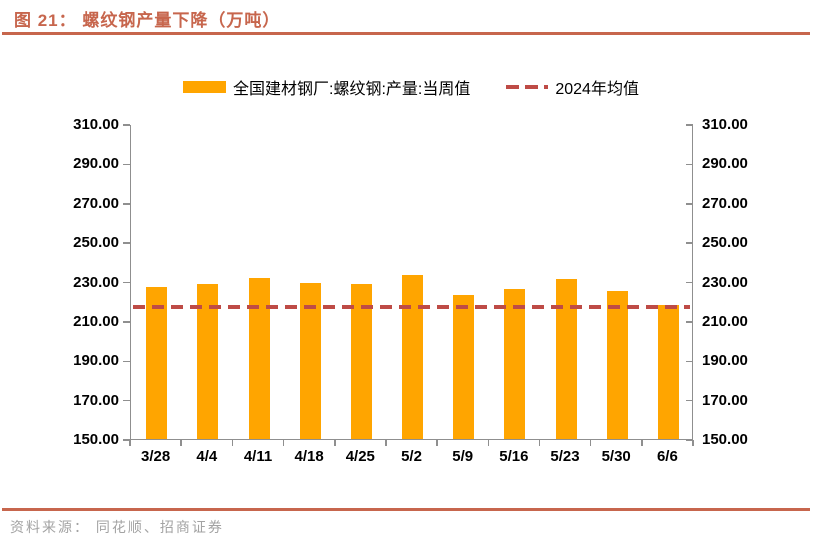 The height and width of the screenshot is (560, 821). Describe the element at coordinates (725, 439) in the screenshot. I see `y-axis-label-right: 150.00` at that location.